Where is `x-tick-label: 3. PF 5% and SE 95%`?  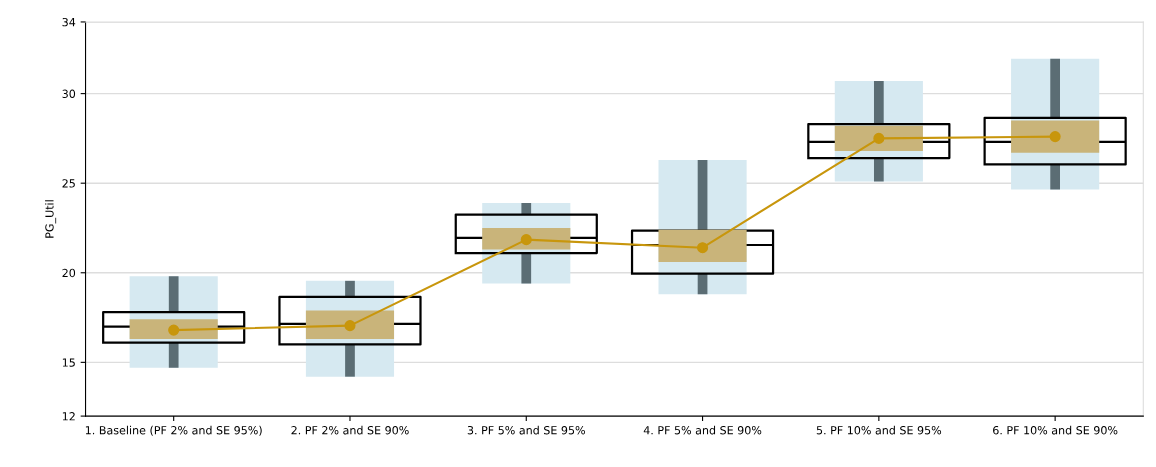 x-tick-label: 3. PF 5% and SE 95% is located at coordinates (526, 430).